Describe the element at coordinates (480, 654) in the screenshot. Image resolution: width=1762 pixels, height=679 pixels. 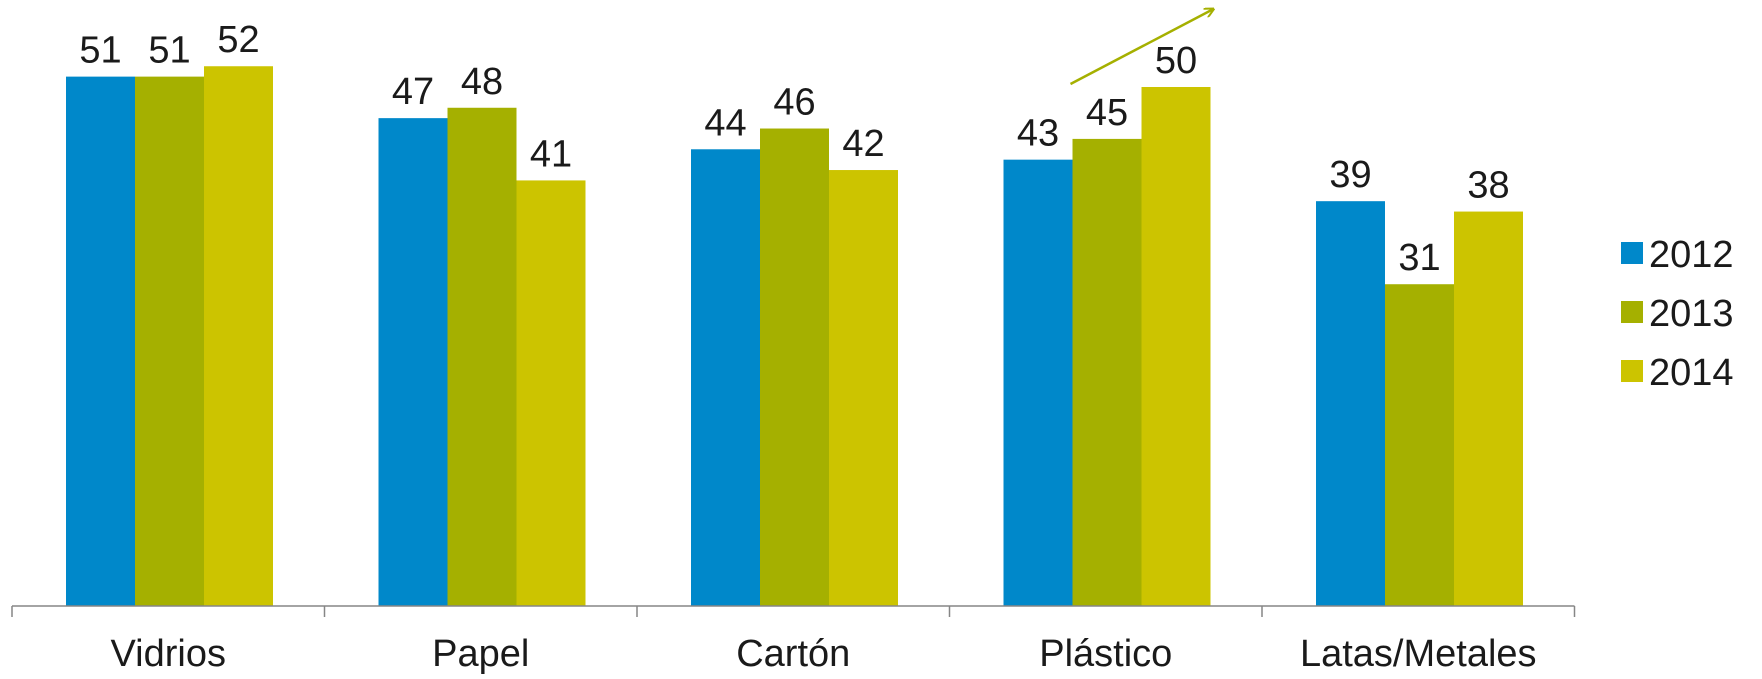
I see `x-tick-label-papel: Papel` at that location.